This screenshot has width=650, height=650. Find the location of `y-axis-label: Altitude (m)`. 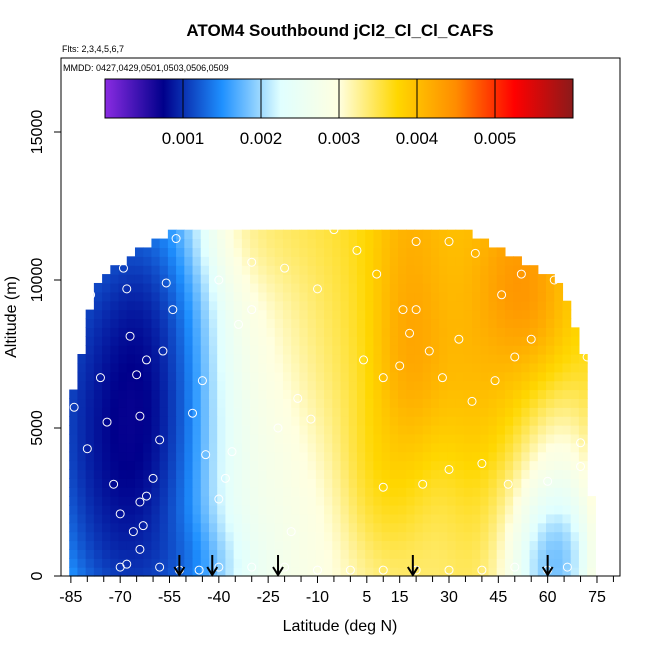

y-axis-label: Altitude (m) is located at coordinates (11, 317).